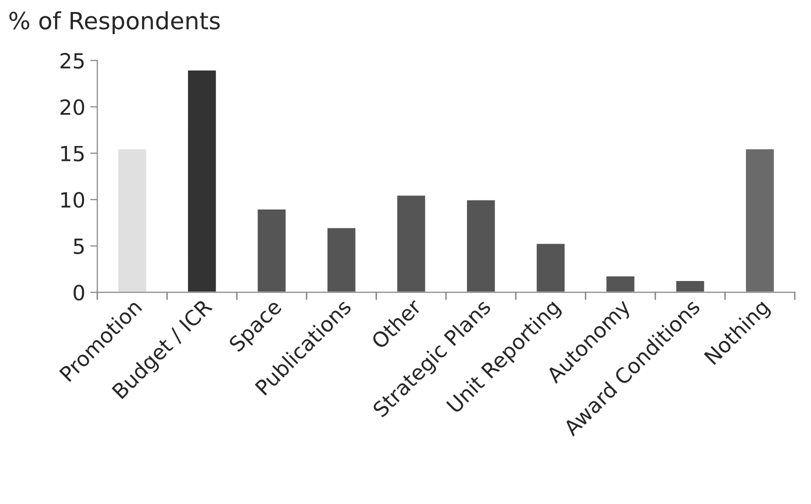 This screenshot has height=504, width=811. Describe the element at coordinates (114, 22) in the screenshot. I see `chart-title: % of Respondents` at that location.